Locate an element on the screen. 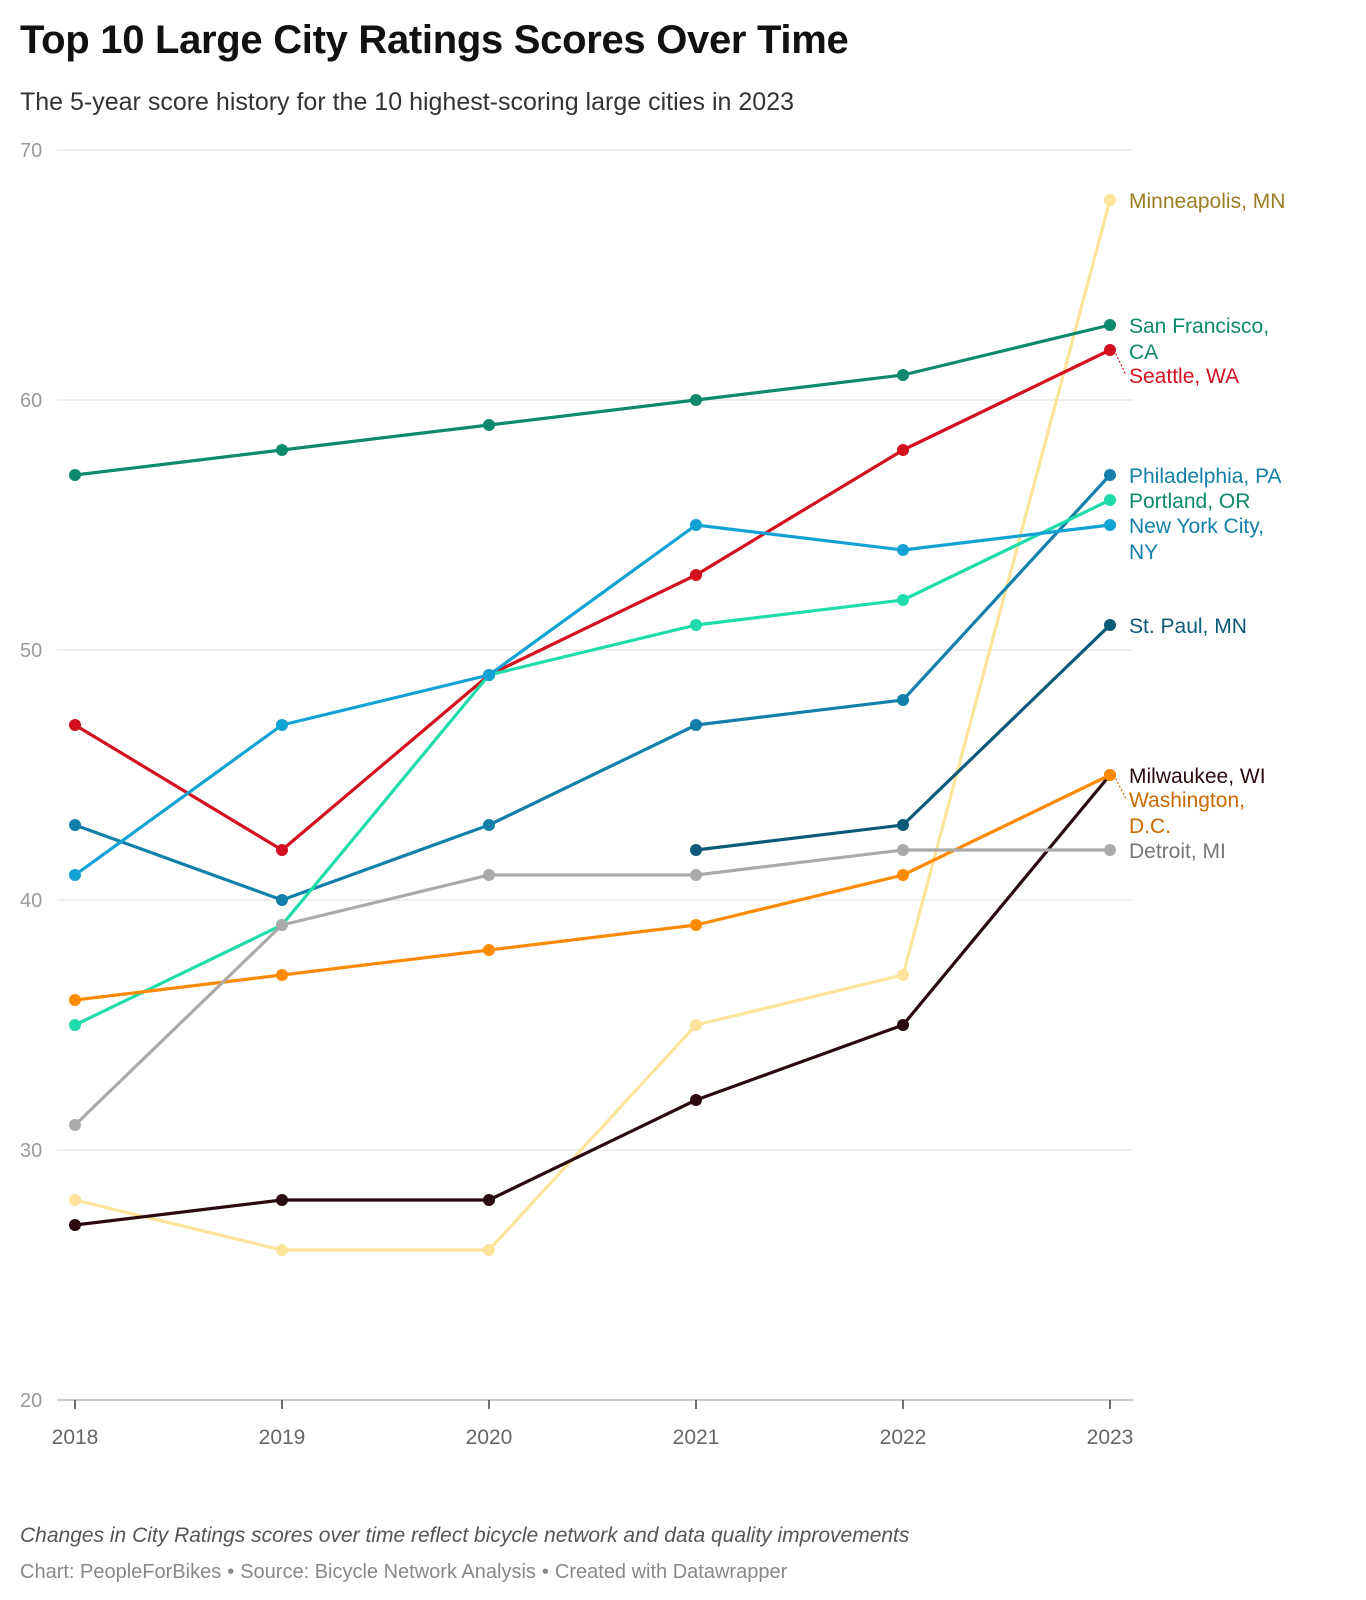 The height and width of the screenshot is (1600, 1366). series-end-label: Minneapolis, MN is located at coordinates (1207, 201).